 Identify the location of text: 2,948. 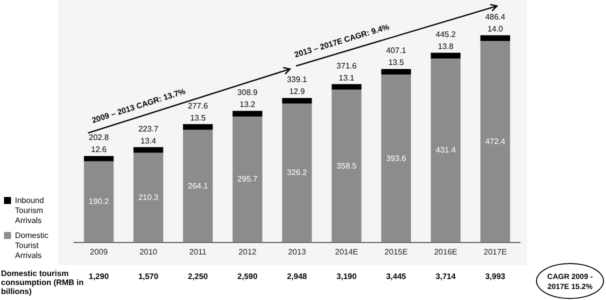
(297, 276).